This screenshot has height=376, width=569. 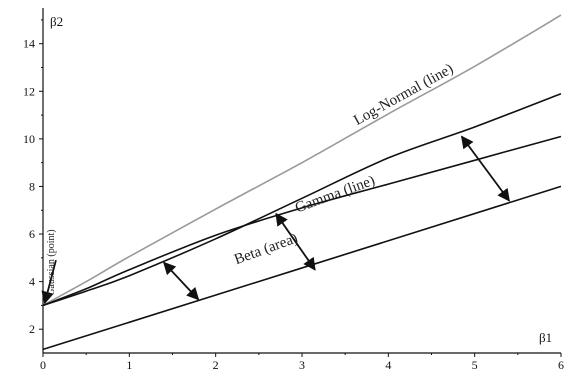 I want to click on gaussian-arrow, so click(x=49, y=282).